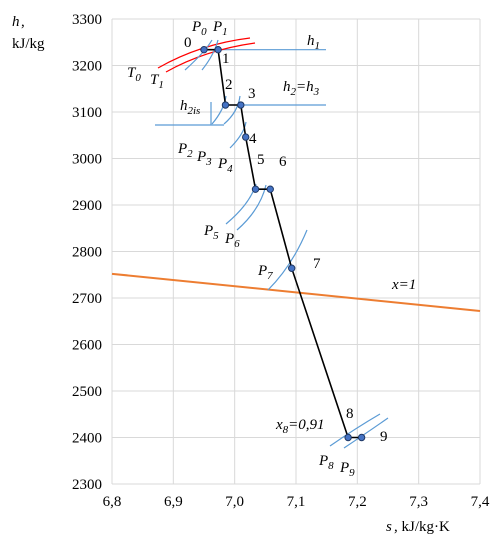 The width and height of the screenshot is (492, 543). I want to click on label-P9: P9, so click(347, 469).